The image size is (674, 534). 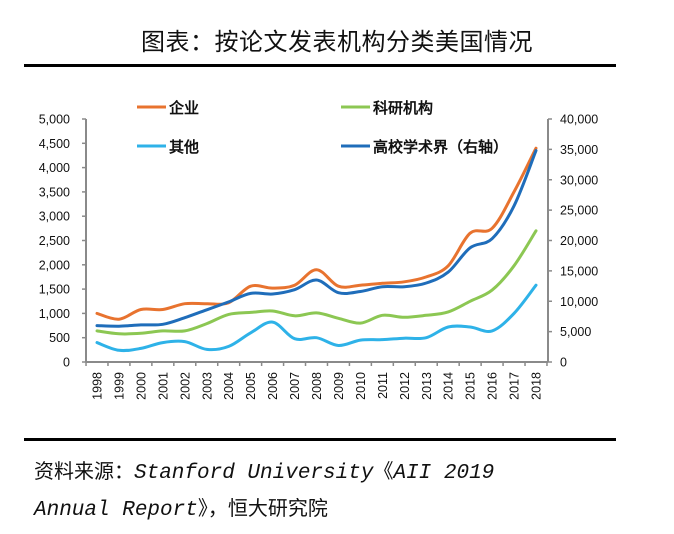 What do you see at coordinates (579, 302) in the screenshot?
I see `right-y-tick-label: 10,000` at bounding box center [579, 302].